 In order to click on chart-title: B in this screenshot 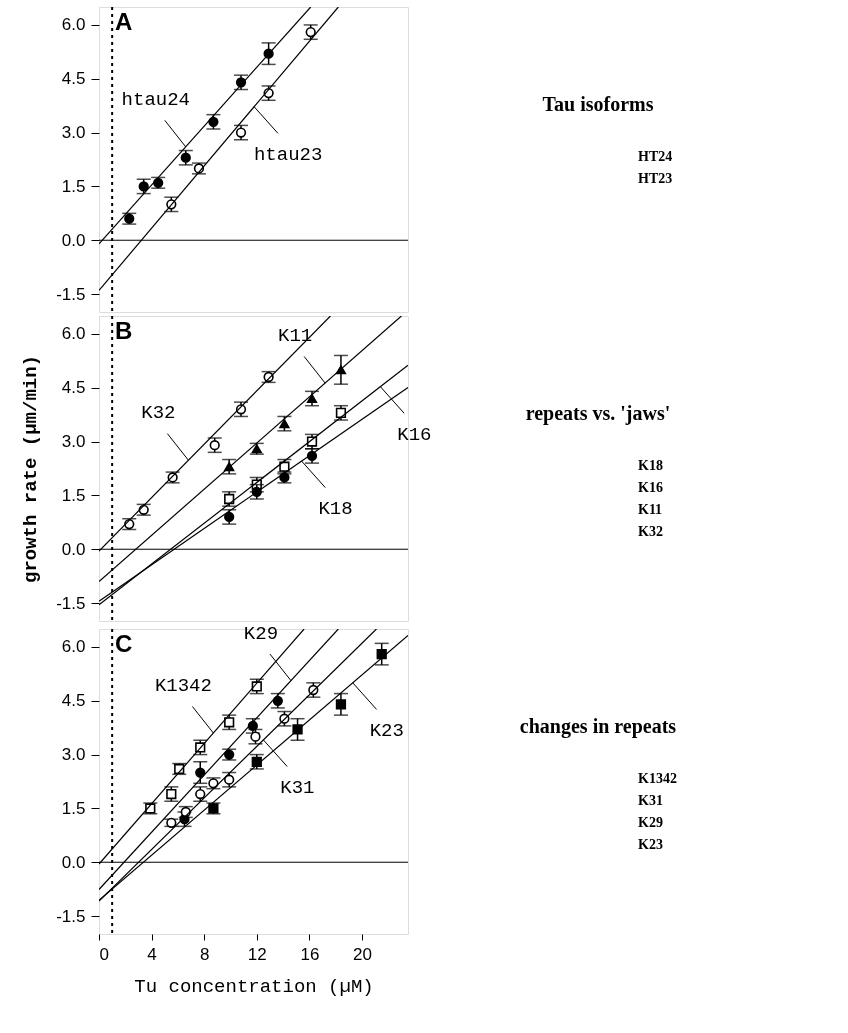, I will do `click(124, 330)`.